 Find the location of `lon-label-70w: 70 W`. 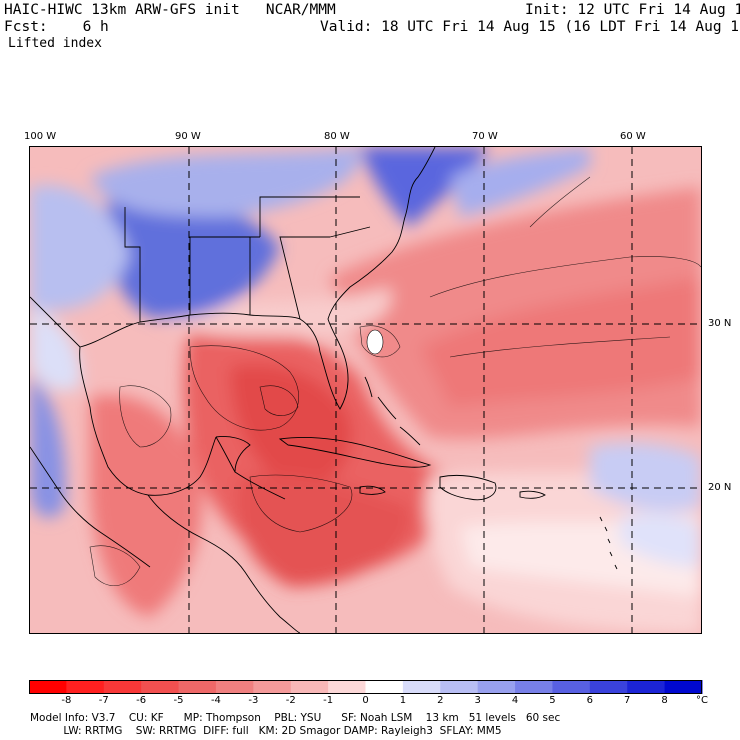

lon-label-70w: 70 W is located at coordinates (485, 136).